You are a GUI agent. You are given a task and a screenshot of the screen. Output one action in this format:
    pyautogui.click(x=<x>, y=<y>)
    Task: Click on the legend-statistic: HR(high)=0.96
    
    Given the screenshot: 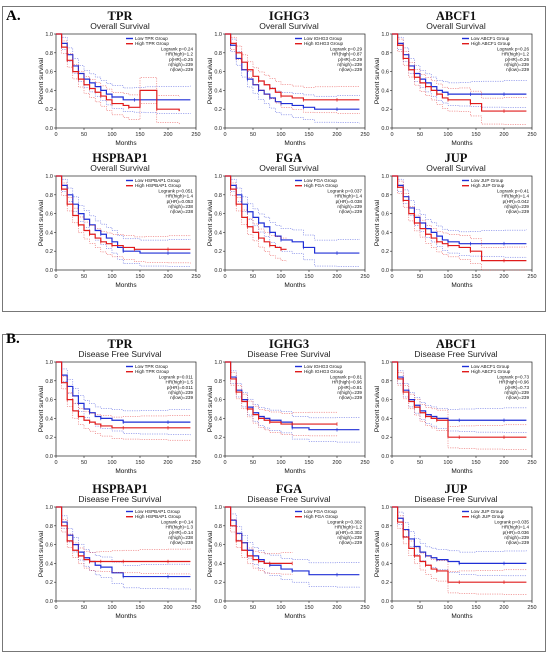 What is the action you would take?
    pyautogui.click(x=514, y=382)
    